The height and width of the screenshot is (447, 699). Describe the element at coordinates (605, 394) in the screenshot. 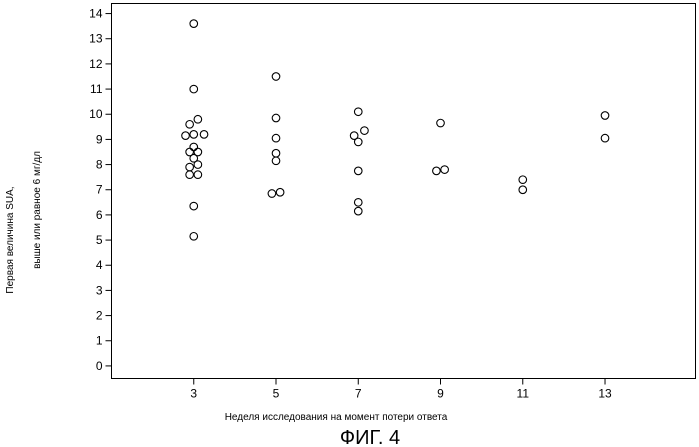

I see `x-tick-label: 13` at that location.